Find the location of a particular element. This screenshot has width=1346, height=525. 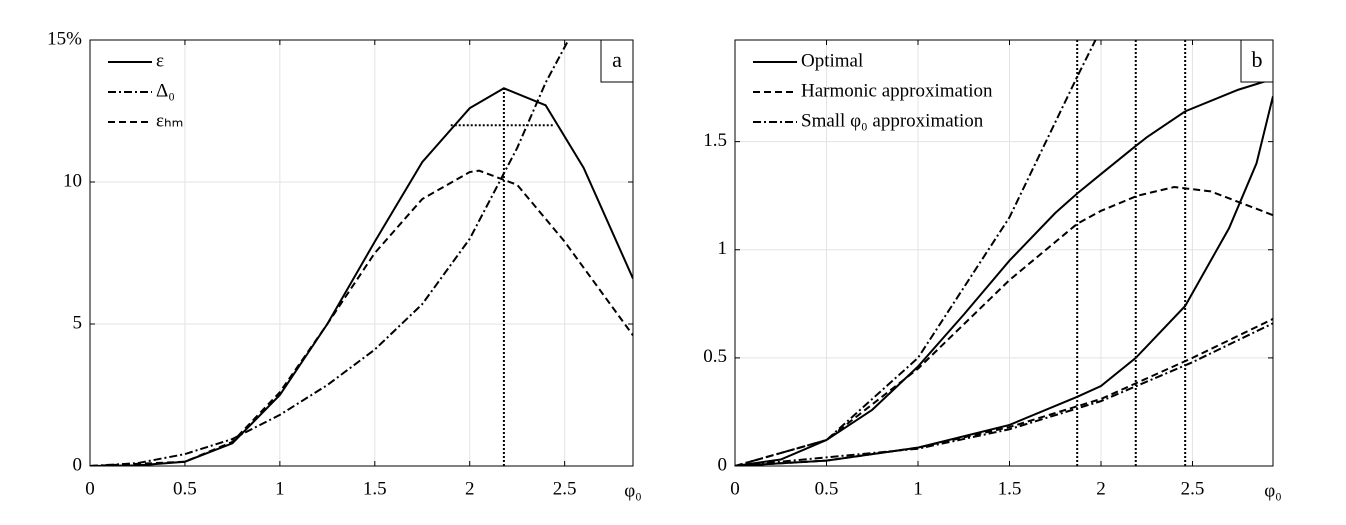

legend-label: Δ₀ is located at coordinates (165, 90).